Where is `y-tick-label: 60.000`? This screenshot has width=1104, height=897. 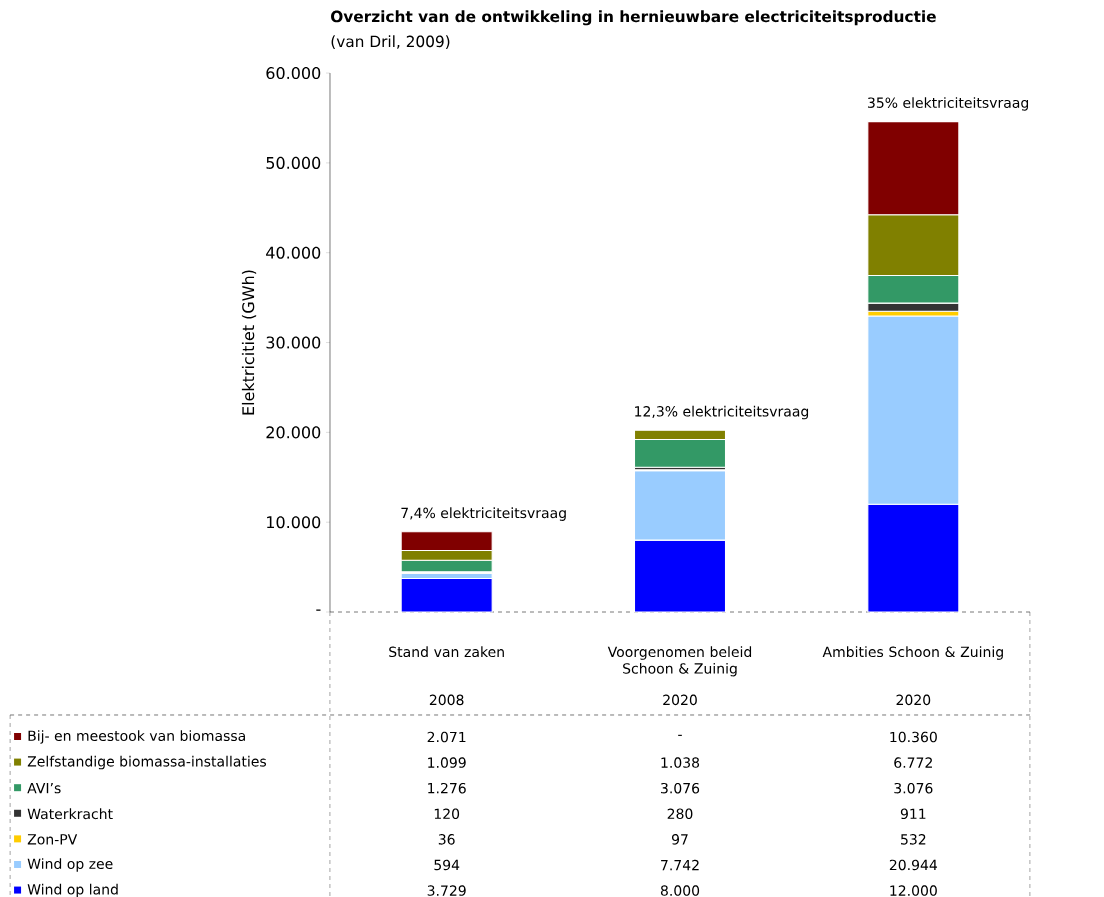
y-tick-label: 60.000 is located at coordinates (293, 73).